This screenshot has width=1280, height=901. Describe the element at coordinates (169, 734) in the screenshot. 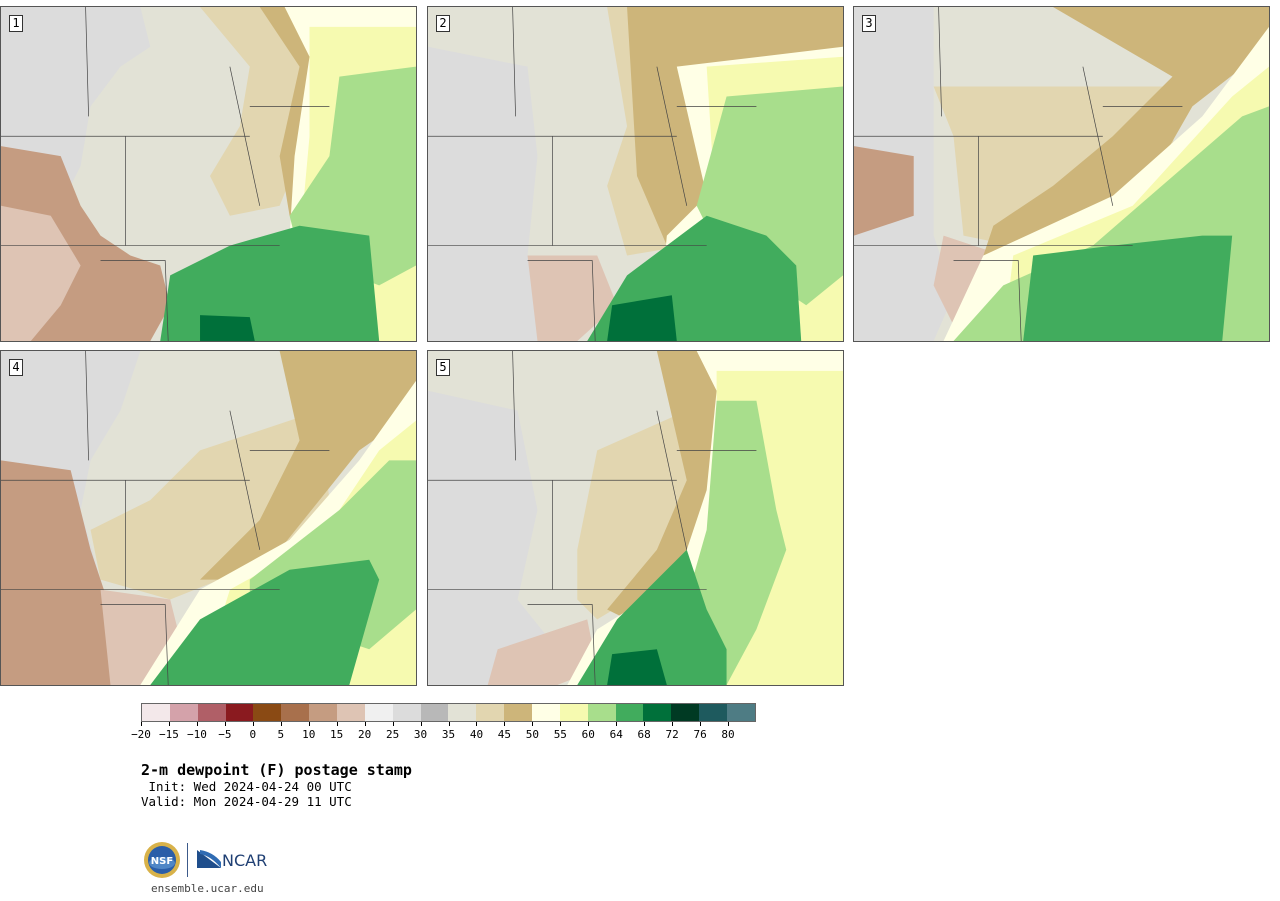

I see `colorbar-tick-label: −15` at that location.